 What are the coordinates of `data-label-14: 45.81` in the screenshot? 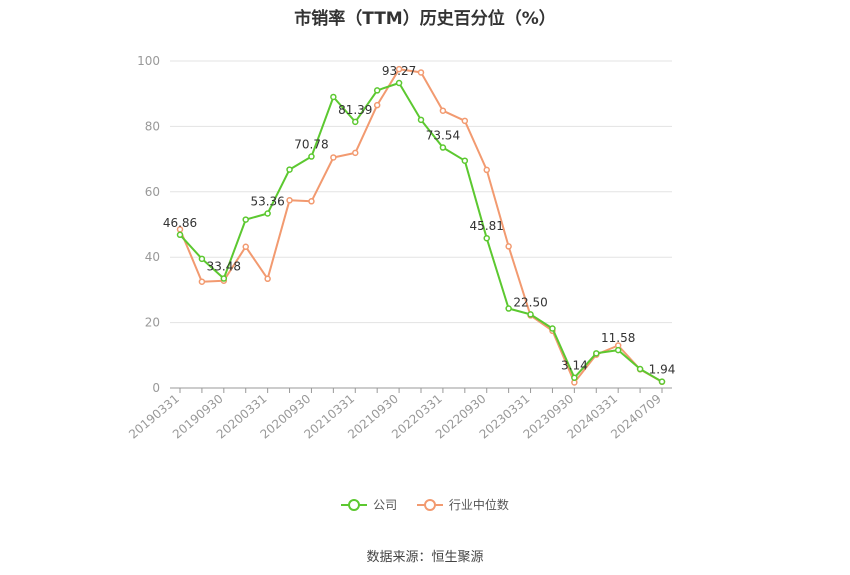 It's located at (487, 226).